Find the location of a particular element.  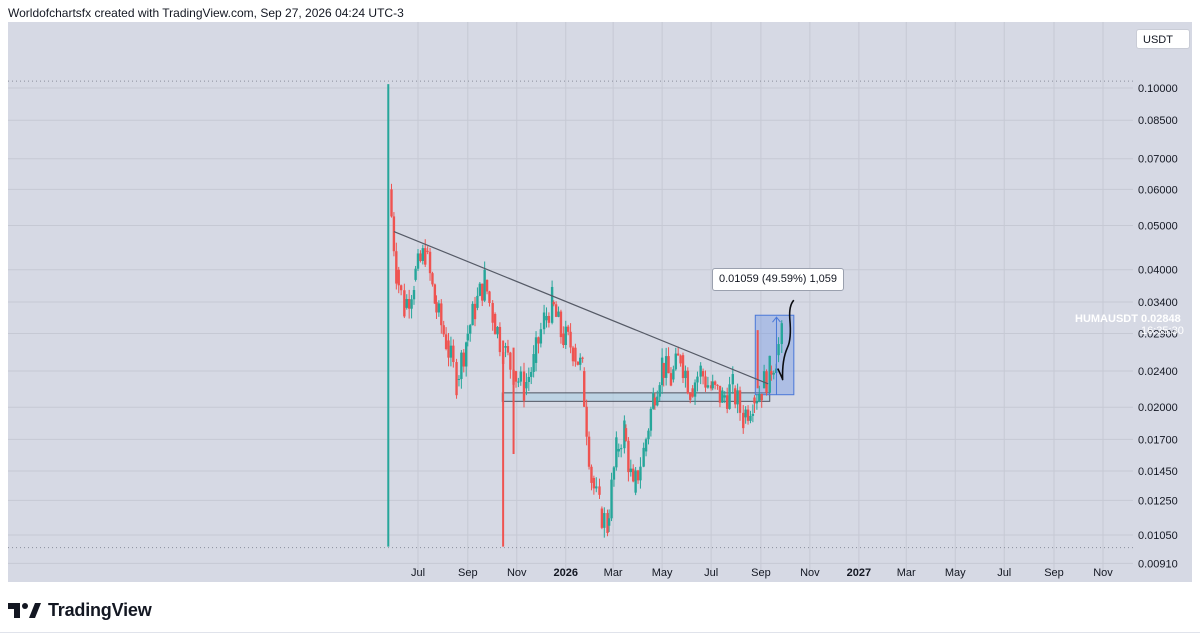

bar-countdown: 16:35:30 is located at coordinates (1162, 331).